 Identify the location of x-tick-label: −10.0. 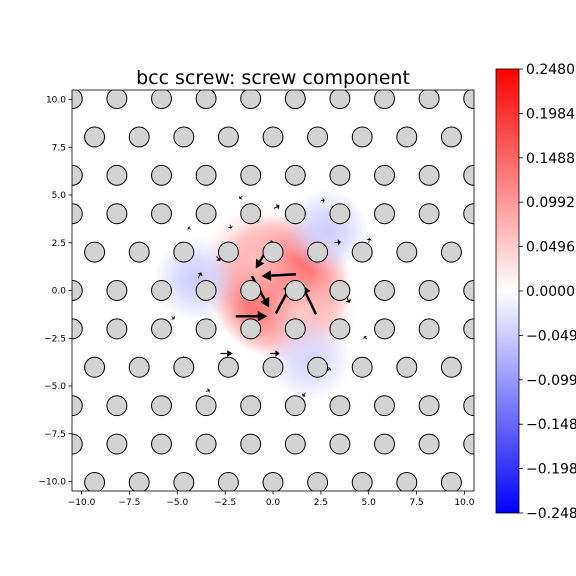
(82, 503).